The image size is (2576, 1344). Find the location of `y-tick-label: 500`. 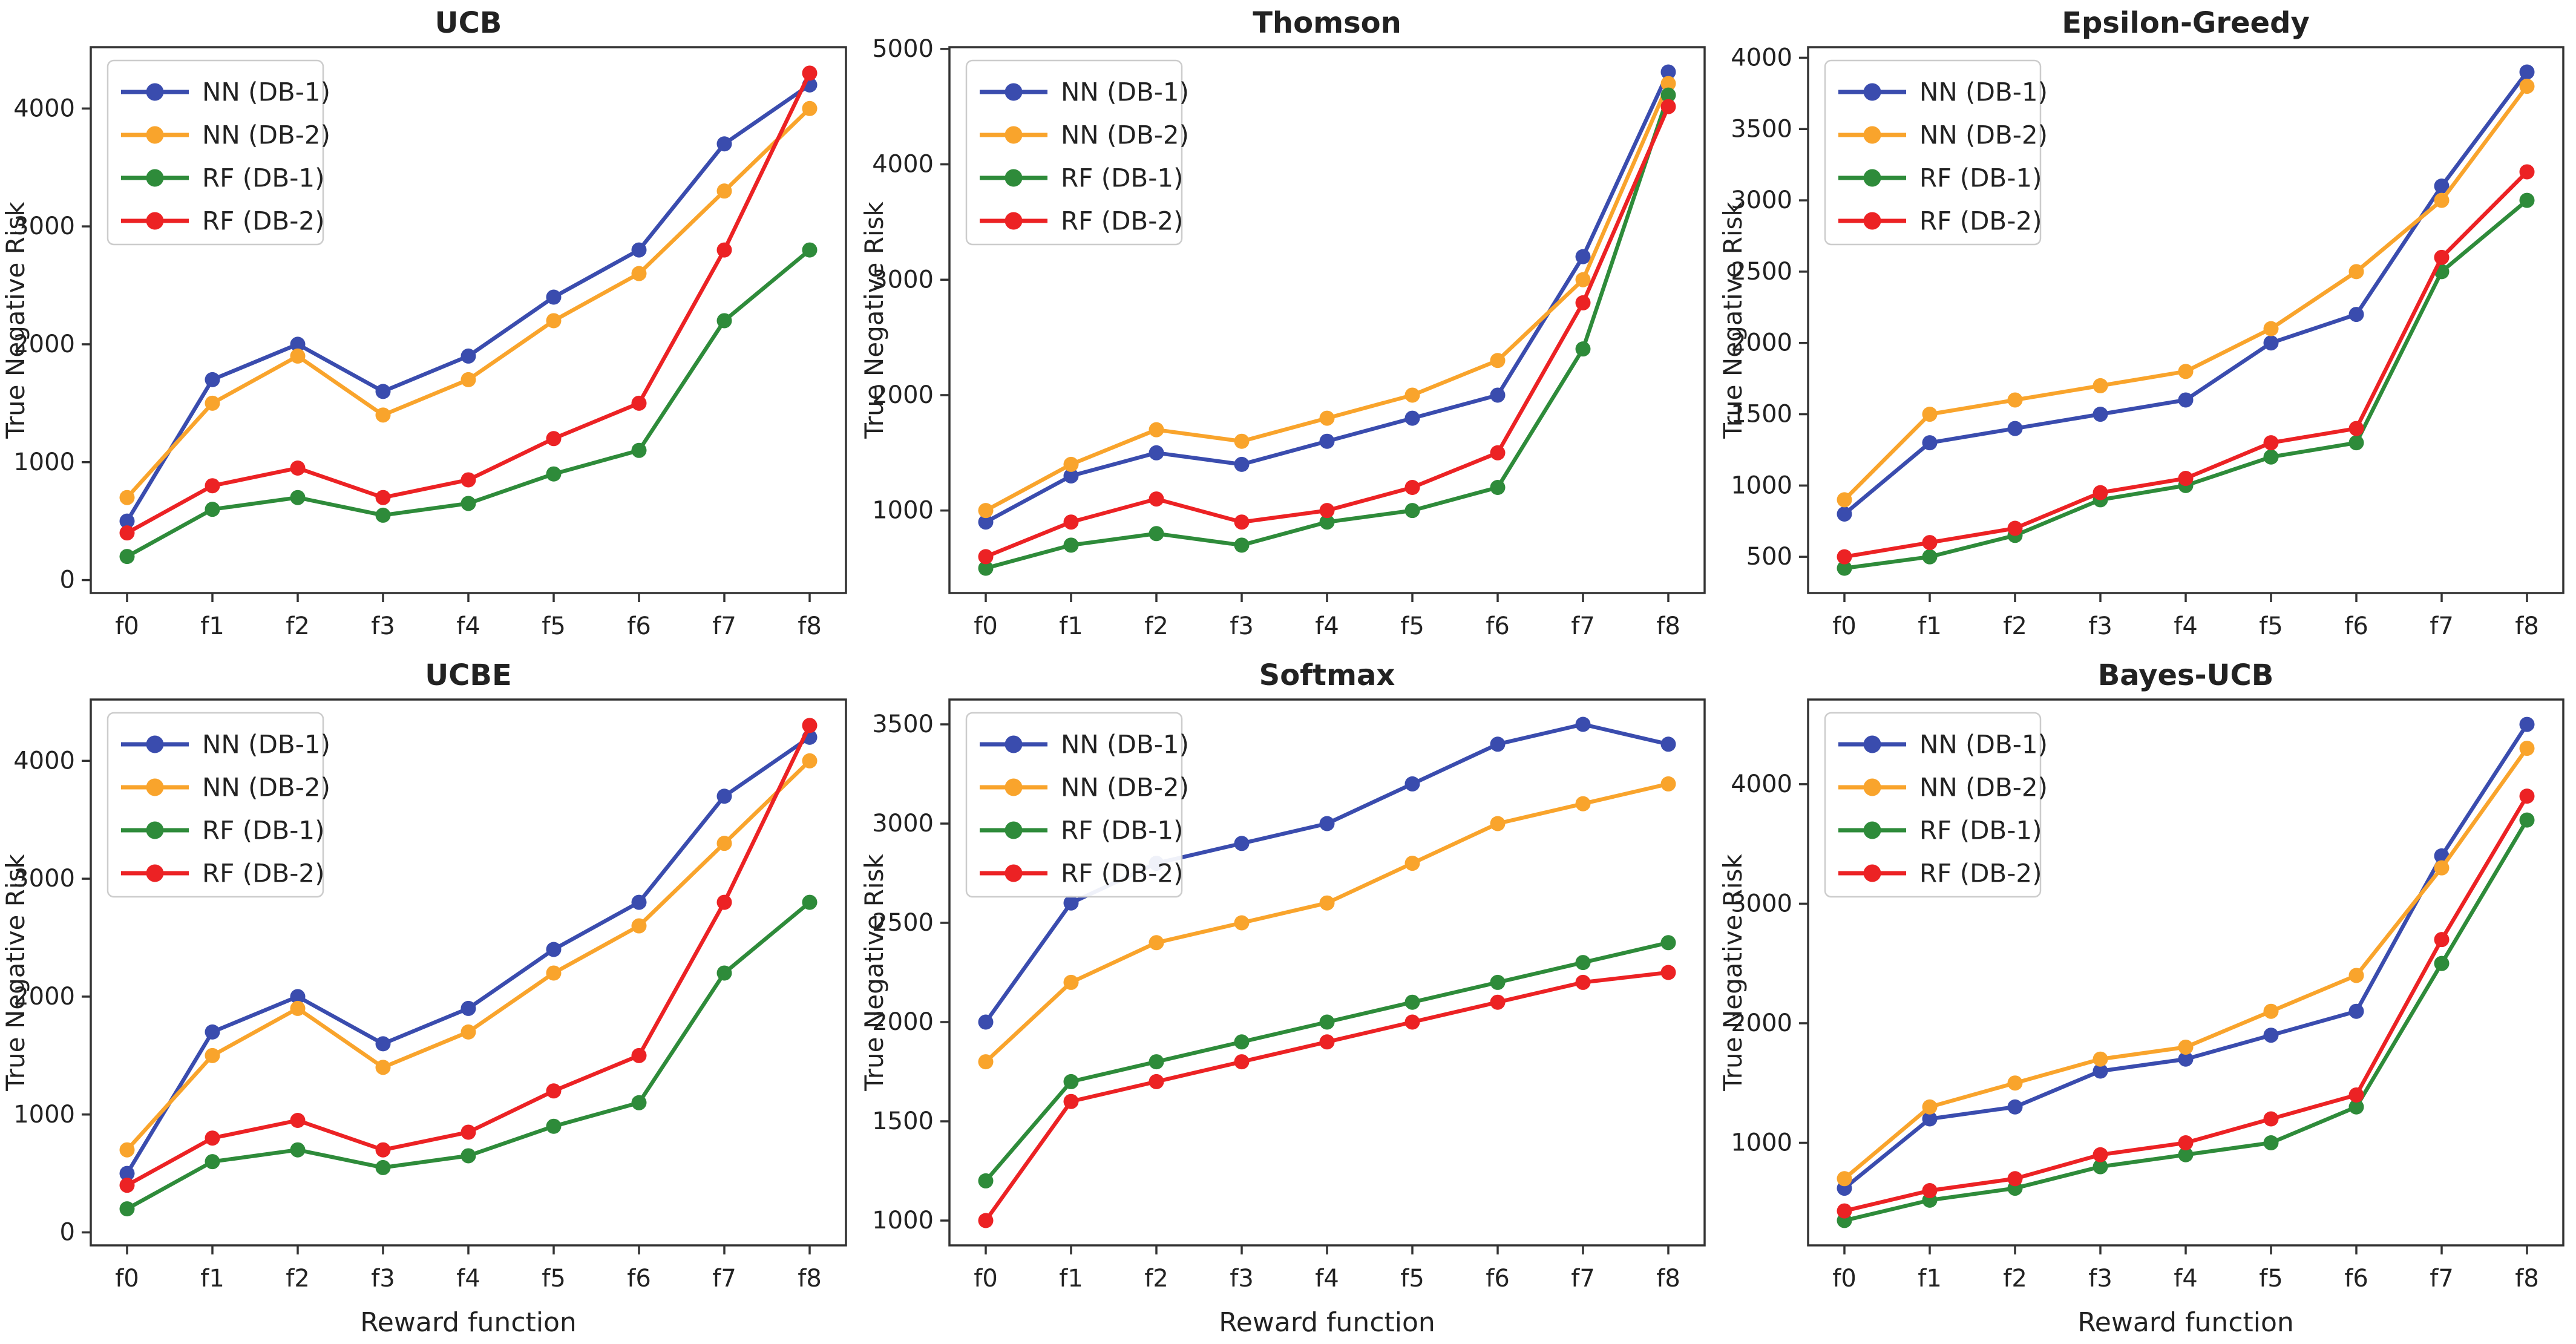

y-tick-label: 500 is located at coordinates (1769, 557).